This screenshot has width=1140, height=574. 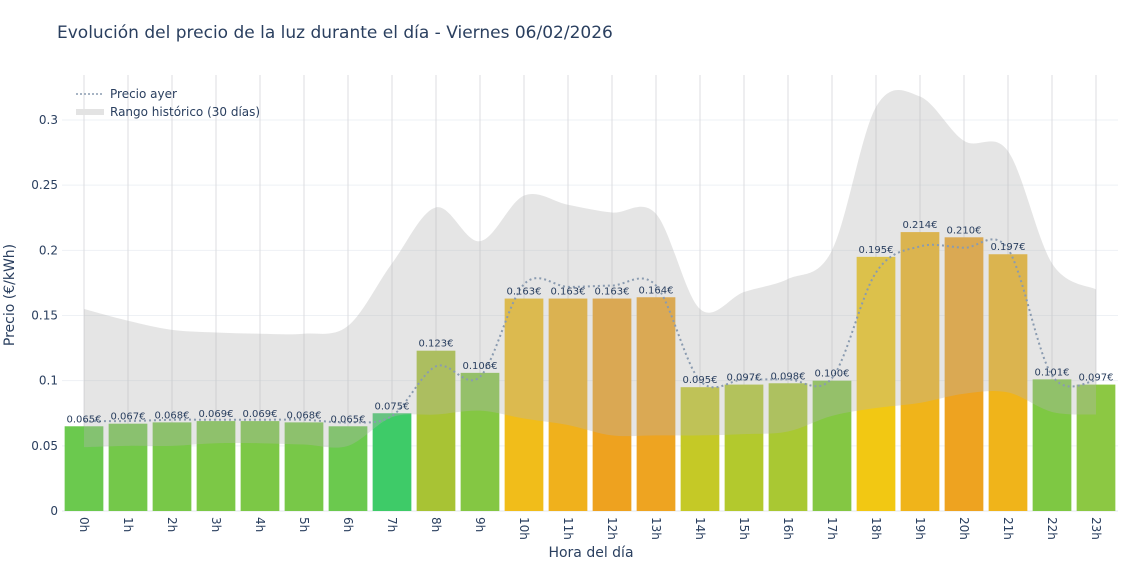 What do you see at coordinates (524, 528) in the screenshot?
I see `x-tick-label: 10h` at bounding box center [524, 528].